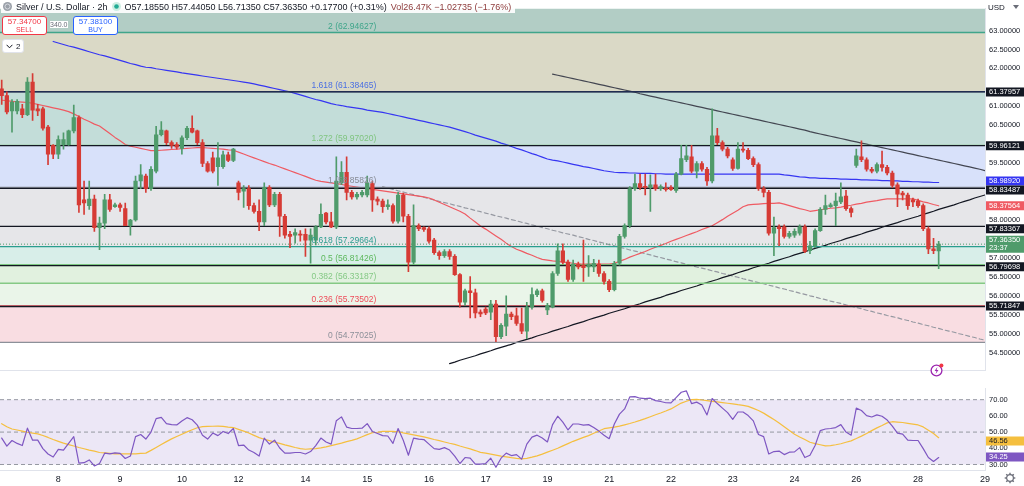 The width and height of the screenshot is (1024, 486). What do you see at coordinates (344, 298) in the screenshot?
I see `annotation: 0.236 (55.73502)` at bounding box center [344, 298].